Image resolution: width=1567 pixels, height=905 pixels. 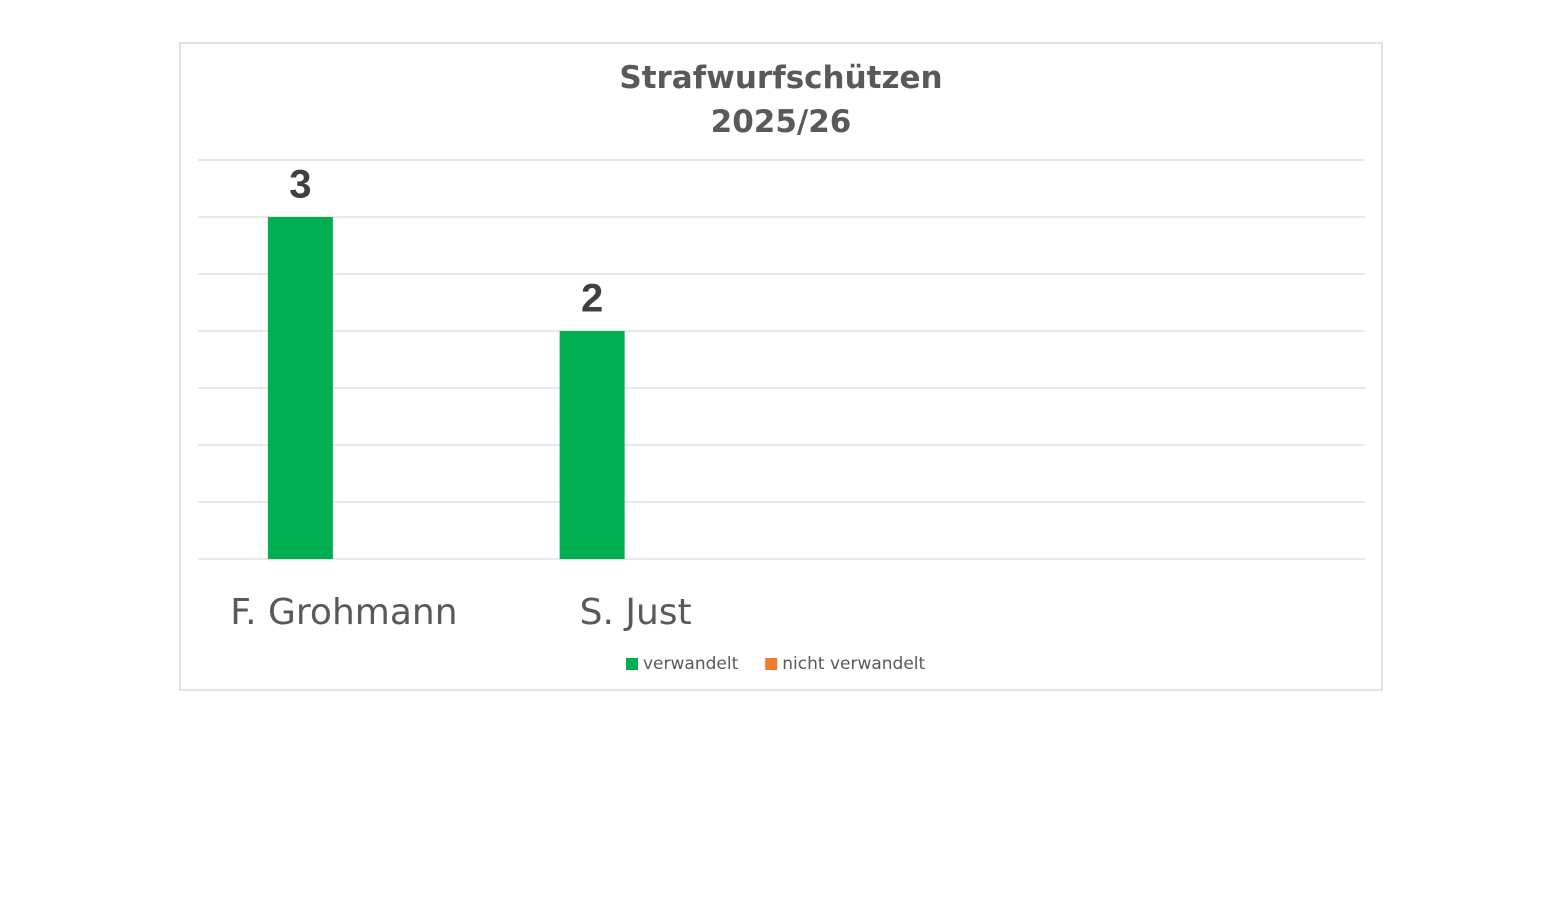 What do you see at coordinates (592, 299) in the screenshot?
I see `data-label: 2` at bounding box center [592, 299].